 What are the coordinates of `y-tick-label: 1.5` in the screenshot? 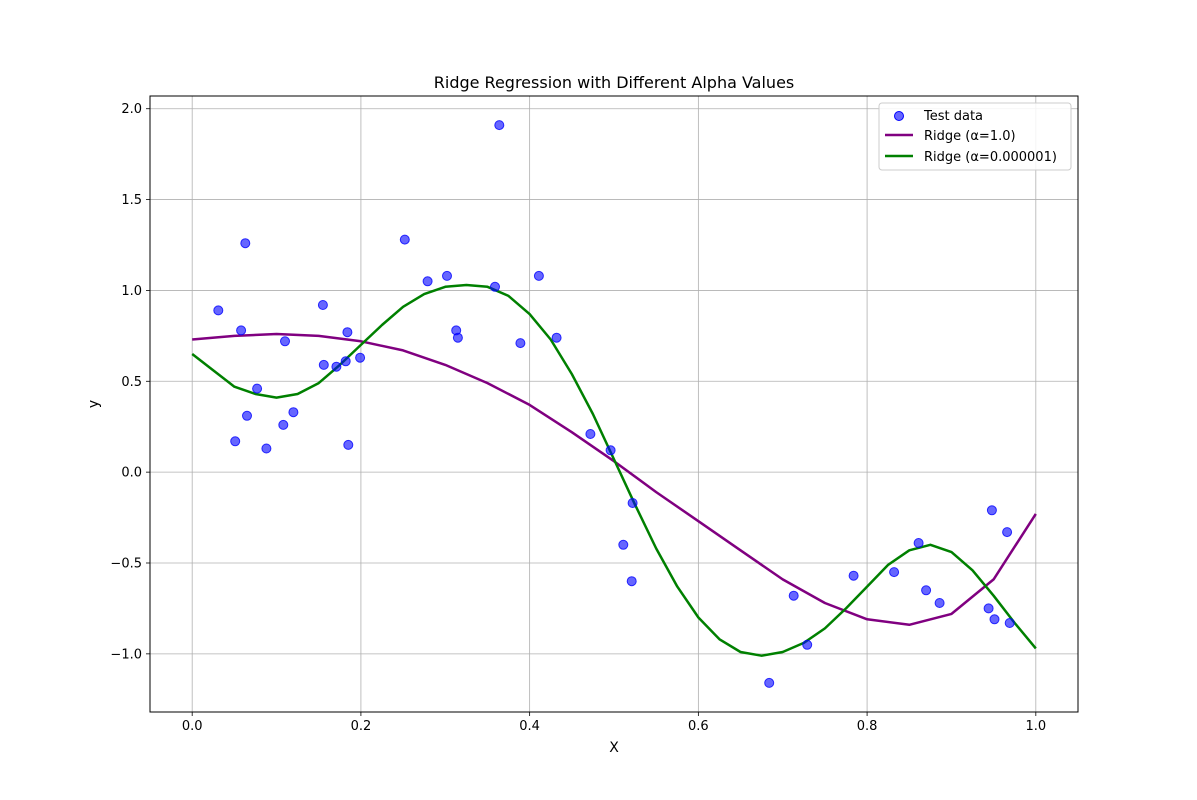 It's located at (131, 200).